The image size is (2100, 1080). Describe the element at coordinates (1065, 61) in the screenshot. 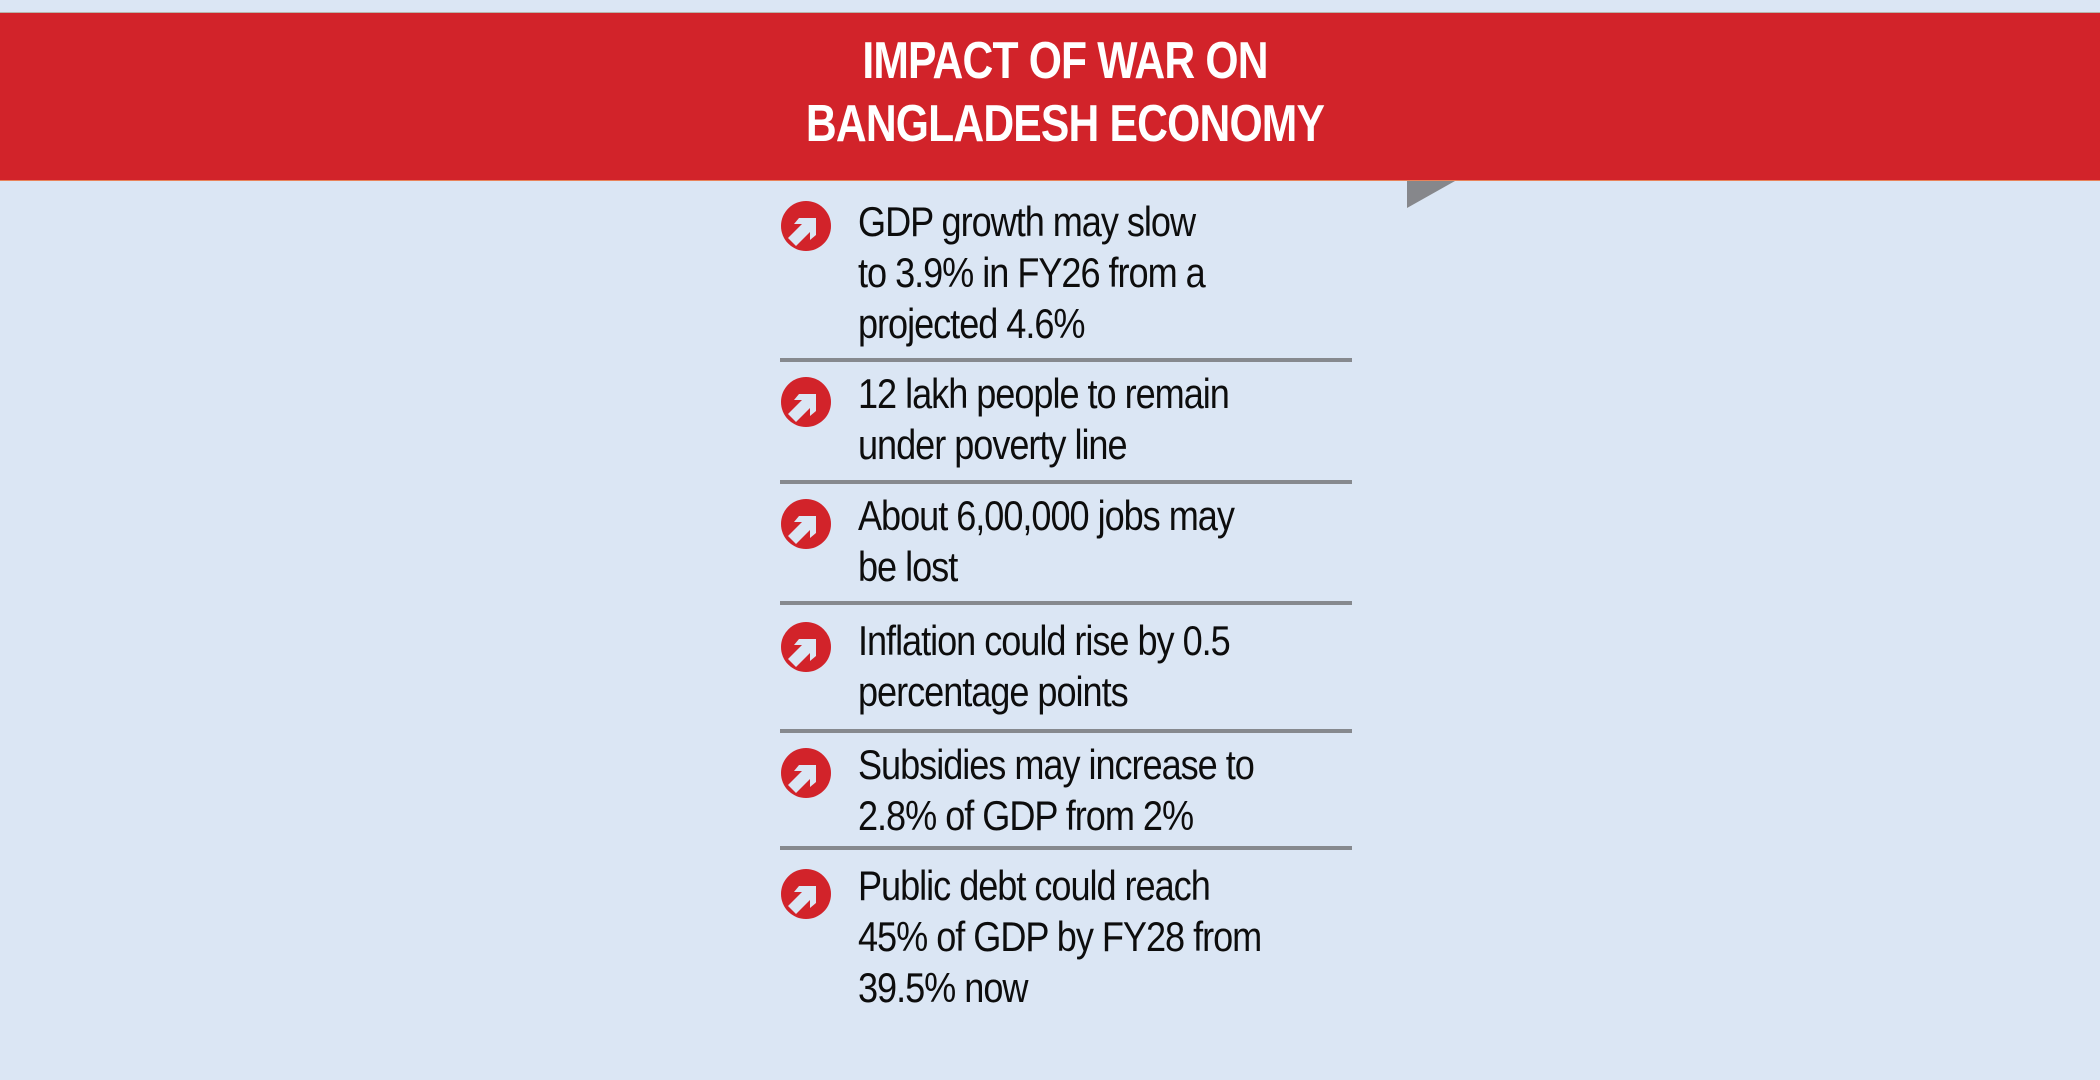

I see `title-line-1: IMPACT OF WAR ON` at that location.